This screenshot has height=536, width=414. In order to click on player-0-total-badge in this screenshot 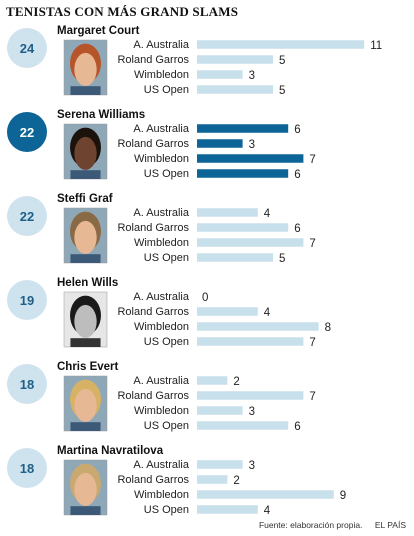, I will do `click(27, 48)`.